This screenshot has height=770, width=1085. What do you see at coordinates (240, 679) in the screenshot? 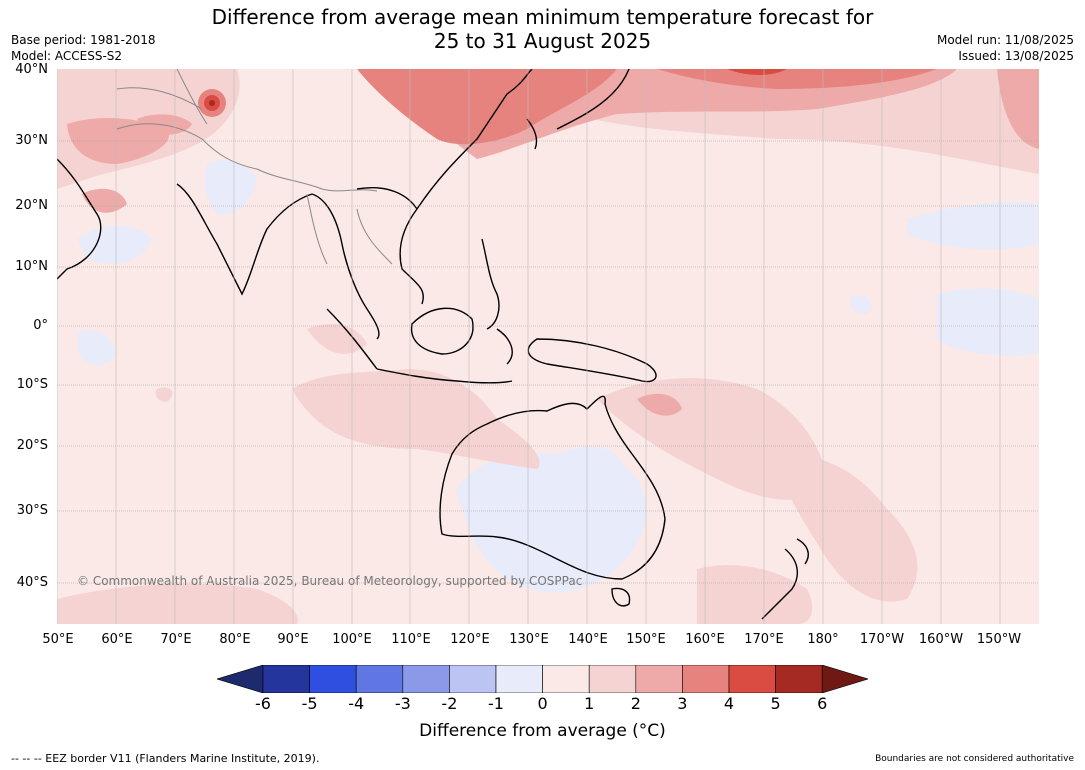
I see `colorbar-under-arrow` at bounding box center [240, 679].